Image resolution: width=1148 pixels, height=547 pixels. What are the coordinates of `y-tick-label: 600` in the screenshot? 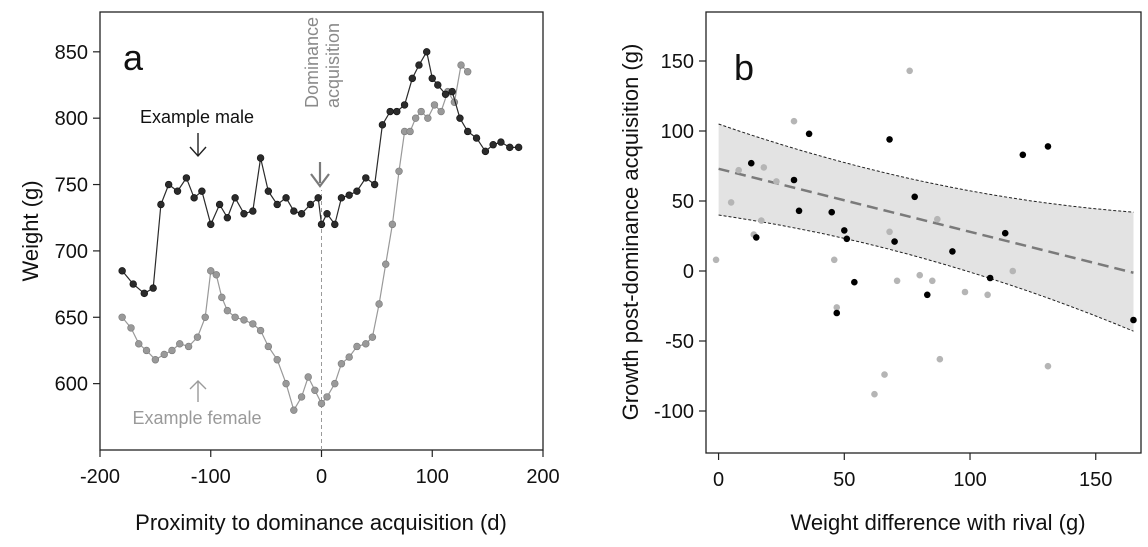 It's located at (71, 385).